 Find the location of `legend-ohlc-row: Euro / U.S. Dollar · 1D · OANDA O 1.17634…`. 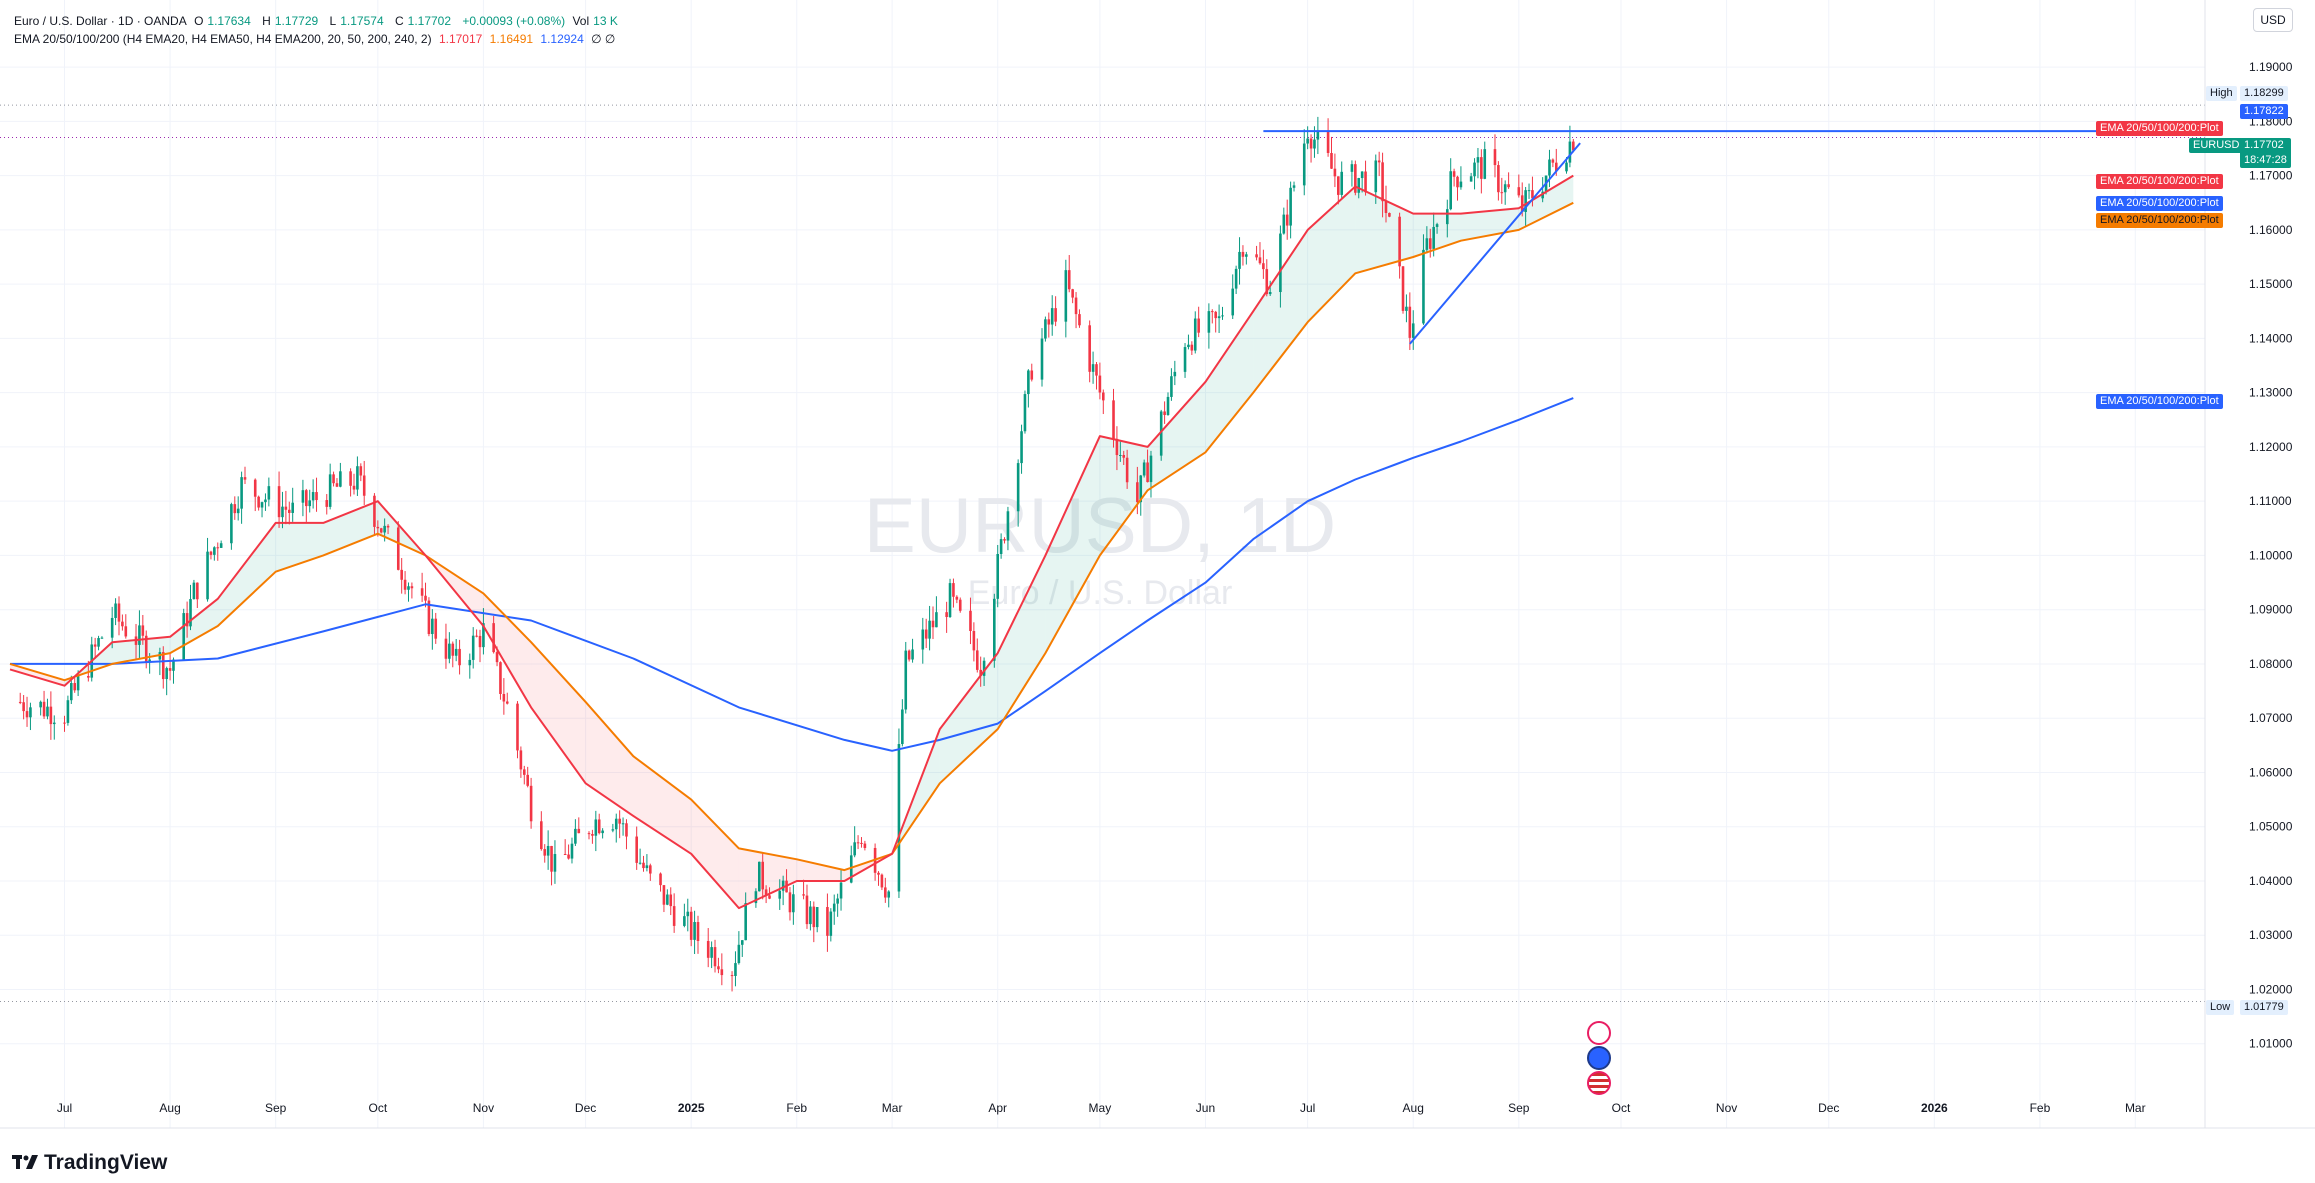

legend-ohlc-row: Euro / U.S. Dollar · 1D · OANDA O 1.17634… is located at coordinates (320, 21).